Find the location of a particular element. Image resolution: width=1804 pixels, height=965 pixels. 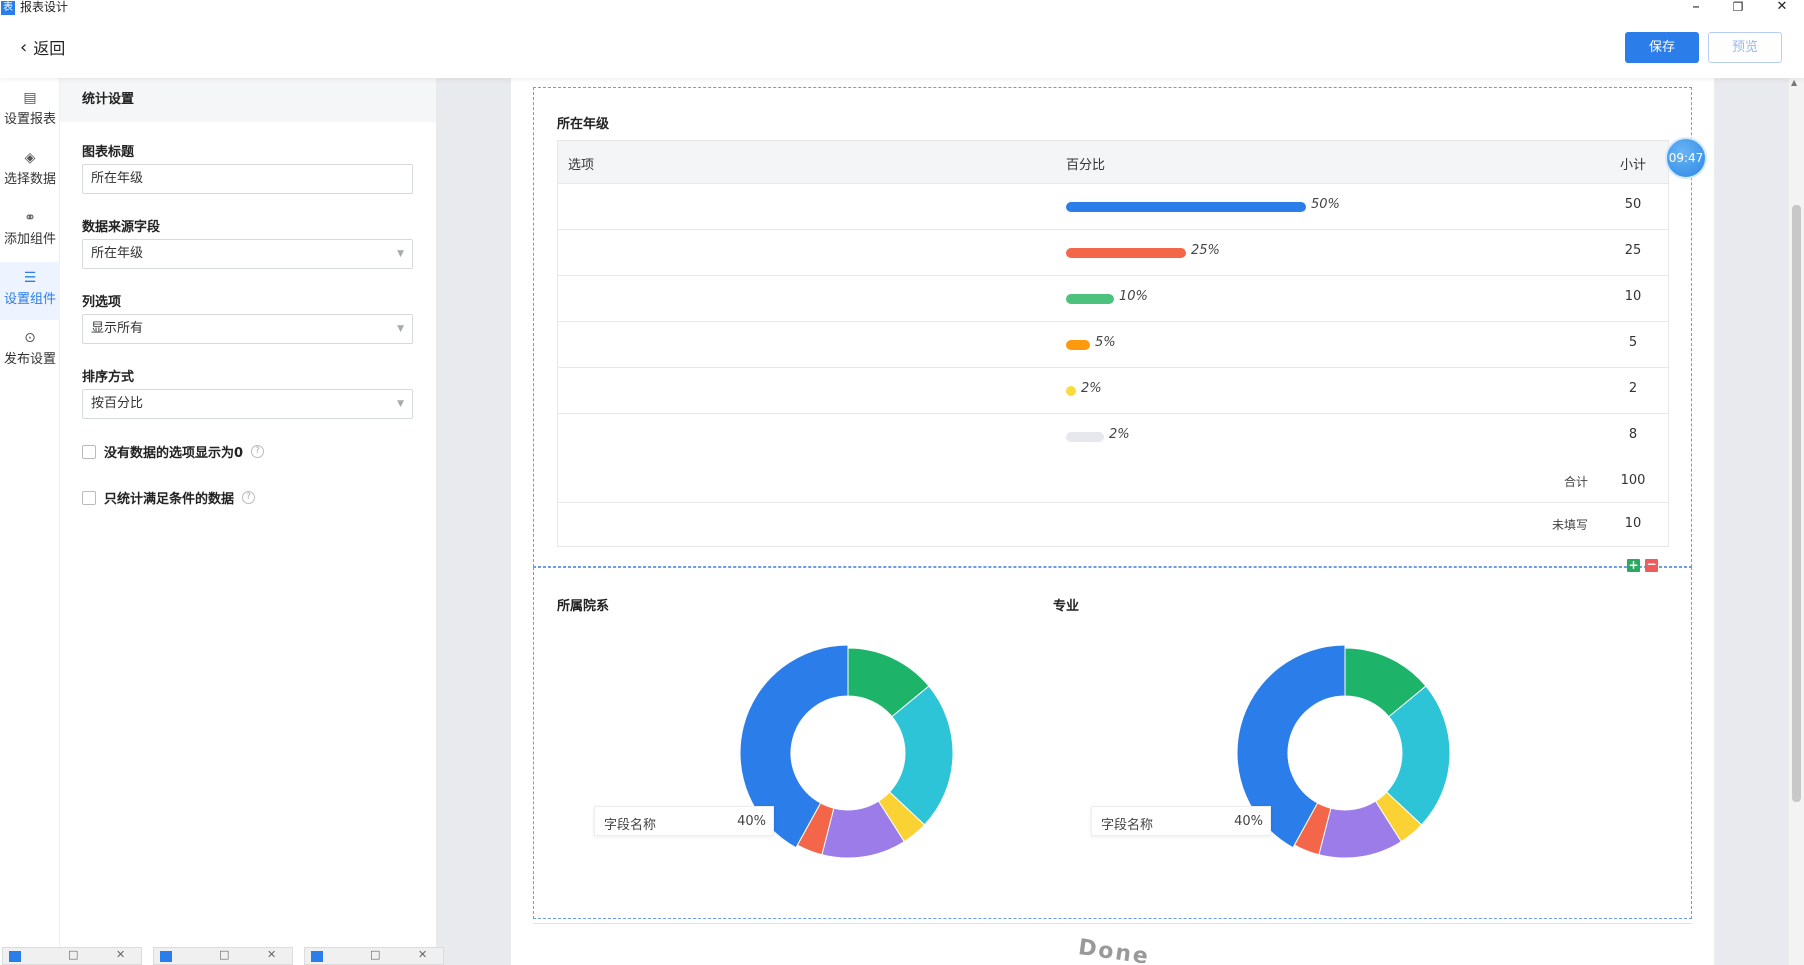

chart-right-title: 专业 is located at coordinates (1066, 606).